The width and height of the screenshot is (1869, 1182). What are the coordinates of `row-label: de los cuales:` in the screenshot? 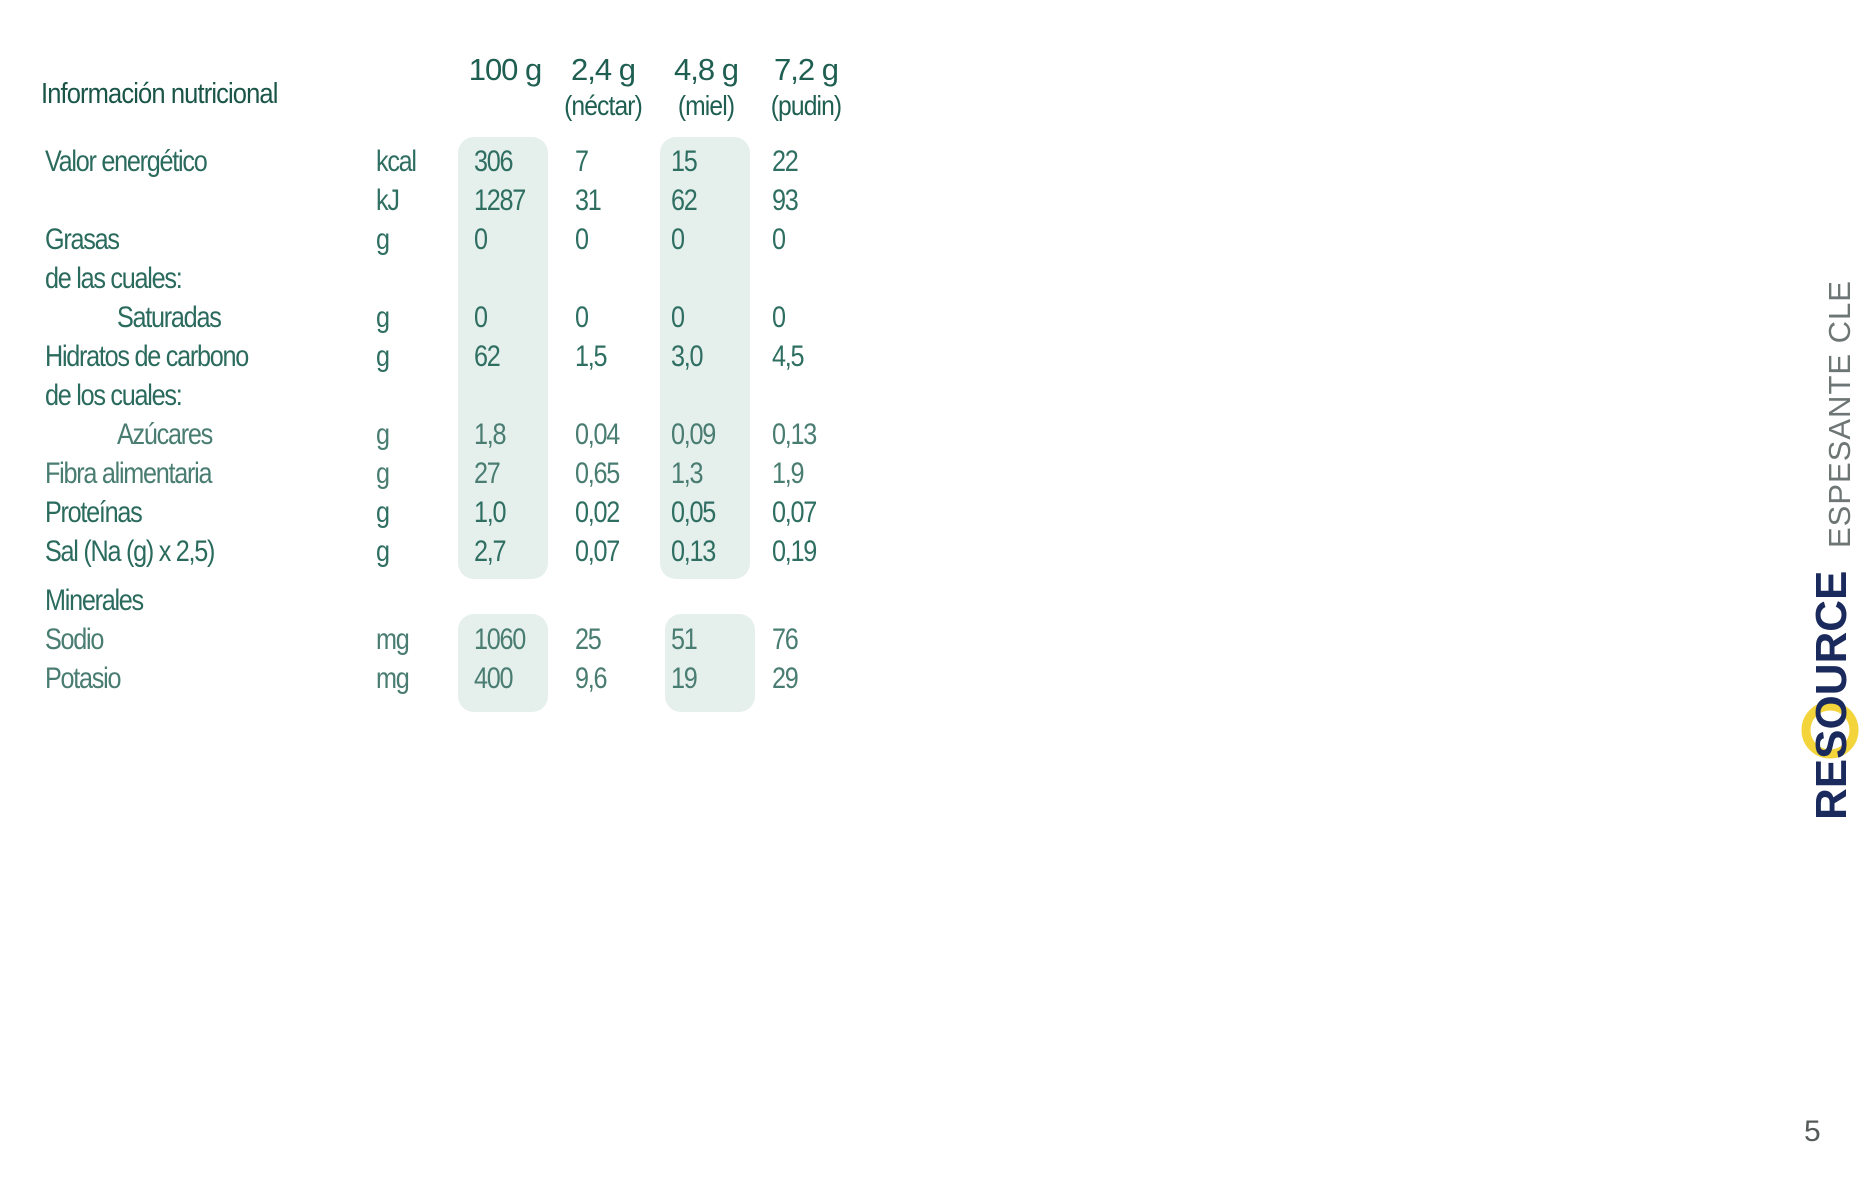 It's located at (114, 395).